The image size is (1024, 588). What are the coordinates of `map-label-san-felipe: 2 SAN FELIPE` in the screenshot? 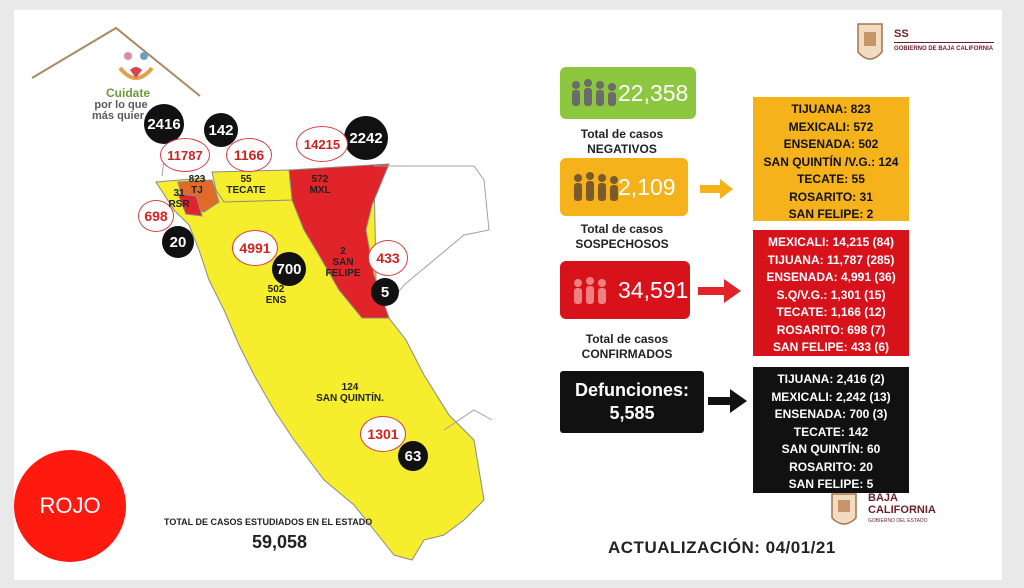 It's located at (343, 262).